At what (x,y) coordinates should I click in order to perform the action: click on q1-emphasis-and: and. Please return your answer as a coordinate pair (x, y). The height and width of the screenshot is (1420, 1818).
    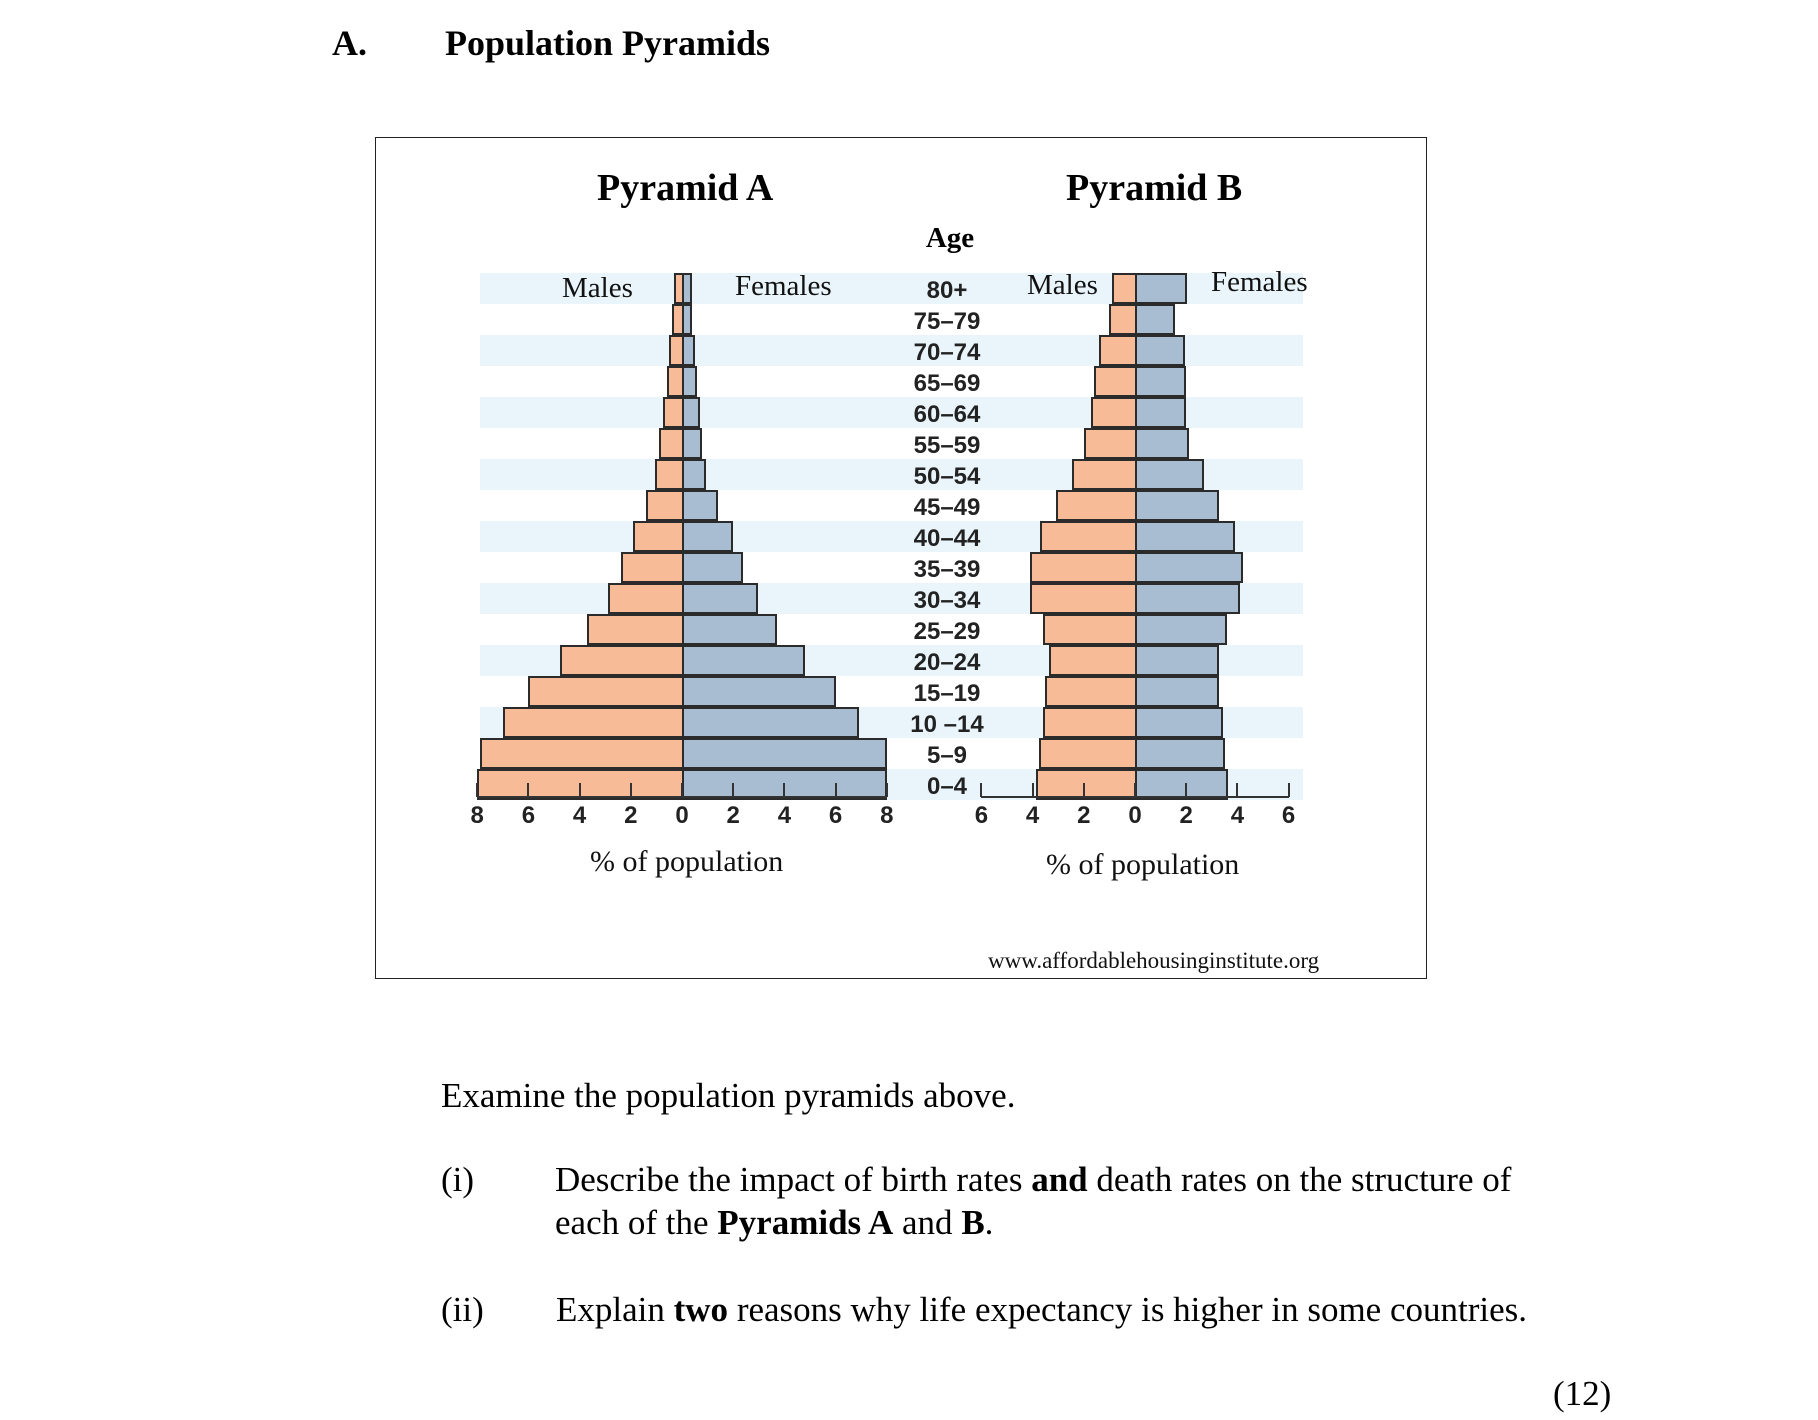
    Looking at the image, I should click on (1059, 1179).